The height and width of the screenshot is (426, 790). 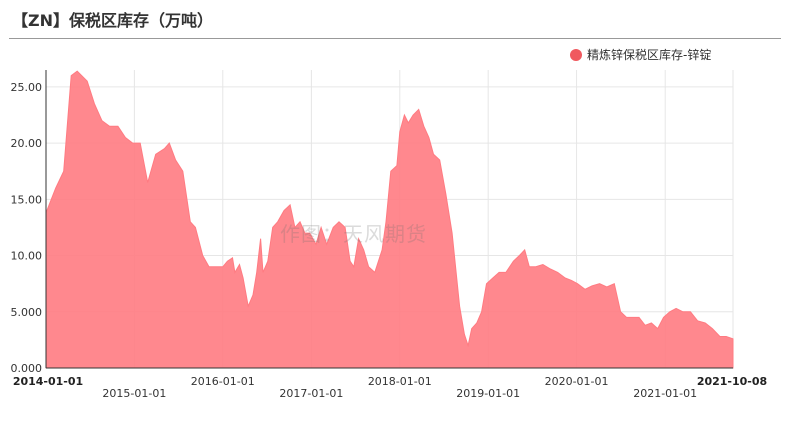 What do you see at coordinates (27, 256) in the screenshot?
I see `y-tick-label: 10.00` at bounding box center [27, 256].